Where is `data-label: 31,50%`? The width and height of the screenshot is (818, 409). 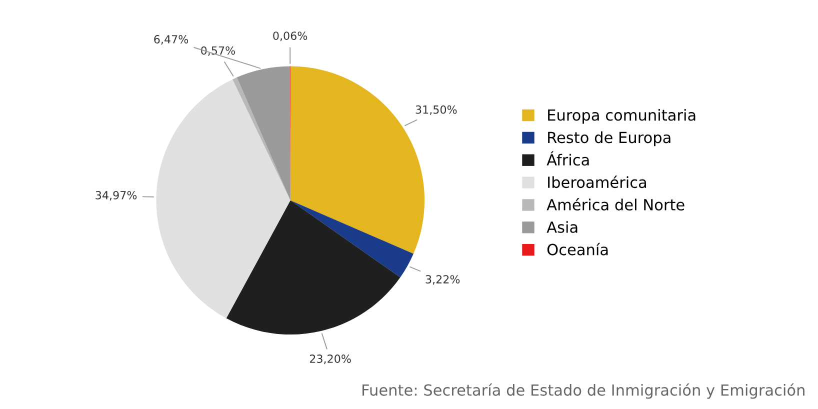
data-label: 31,50% is located at coordinates (436, 110).